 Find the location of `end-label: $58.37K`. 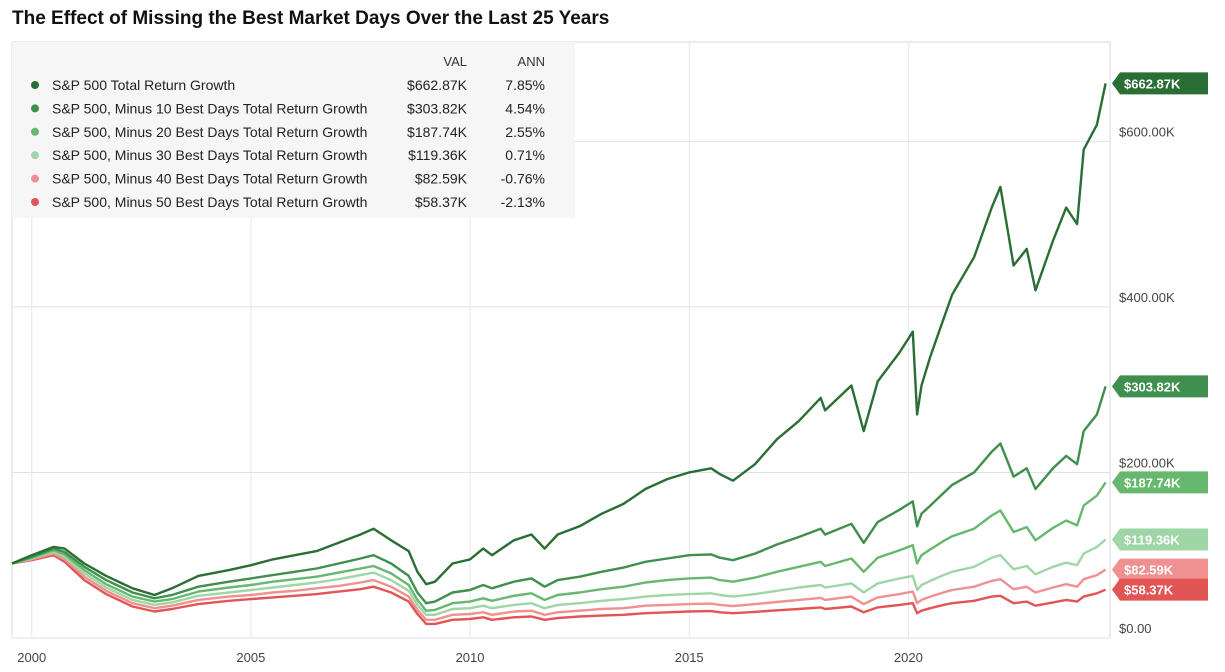

end-label: $58.37K is located at coordinates (1160, 589).